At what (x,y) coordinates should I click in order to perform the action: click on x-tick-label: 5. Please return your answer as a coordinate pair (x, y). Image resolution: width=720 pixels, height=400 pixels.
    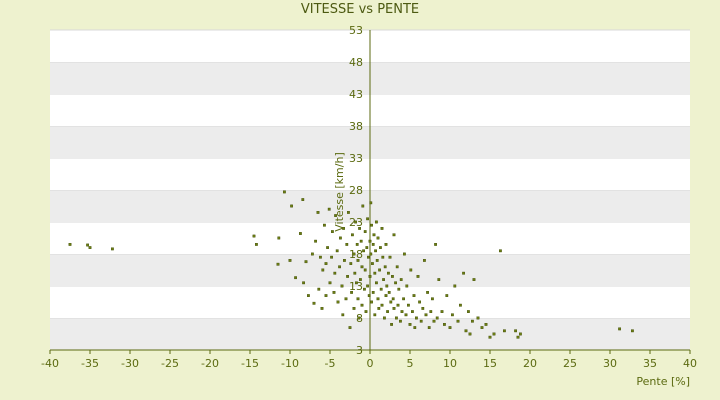
    Looking at the image, I should click on (410, 363).